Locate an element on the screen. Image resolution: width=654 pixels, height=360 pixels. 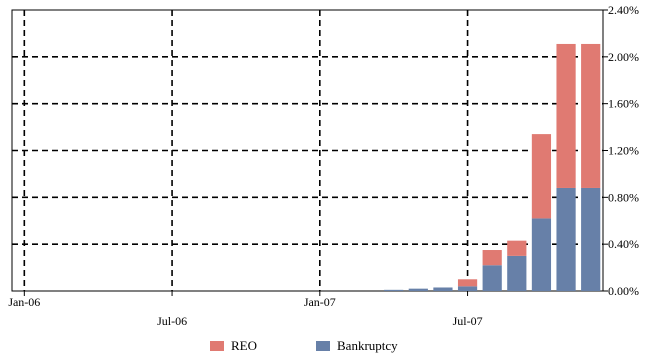
legend: REO Bankruptcy is located at coordinates (327, 348).